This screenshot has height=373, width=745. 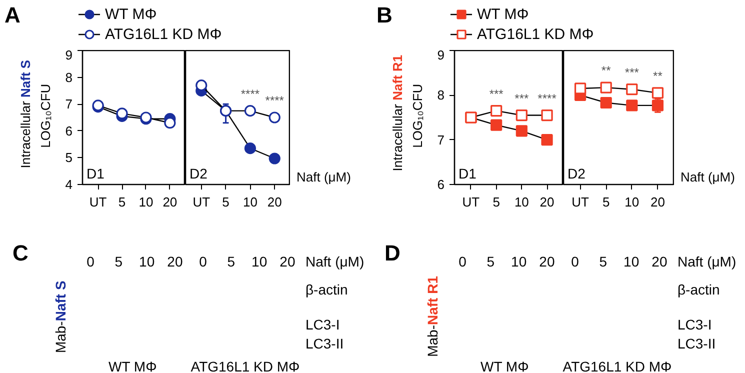 What do you see at coordinates (392, 253) in the screenshot?
I see `text: D` at bounding box center [392, 253].